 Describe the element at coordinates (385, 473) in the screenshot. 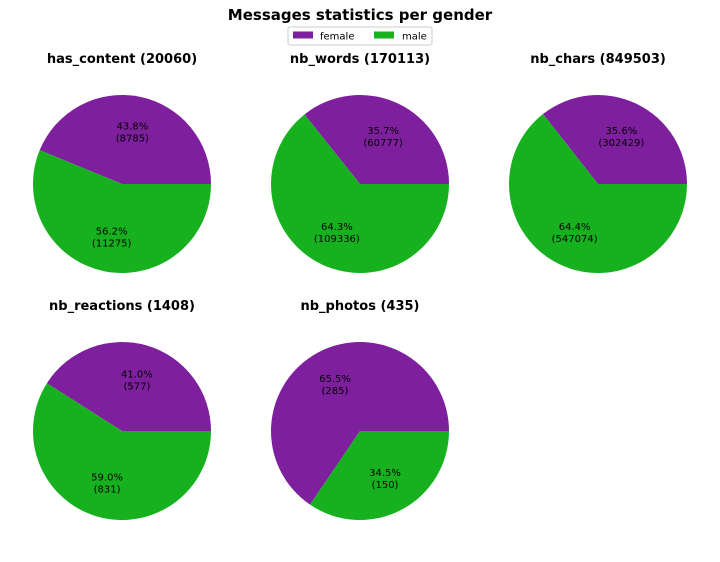

I see `slice-pct-label-male: 34.5%` at that location.